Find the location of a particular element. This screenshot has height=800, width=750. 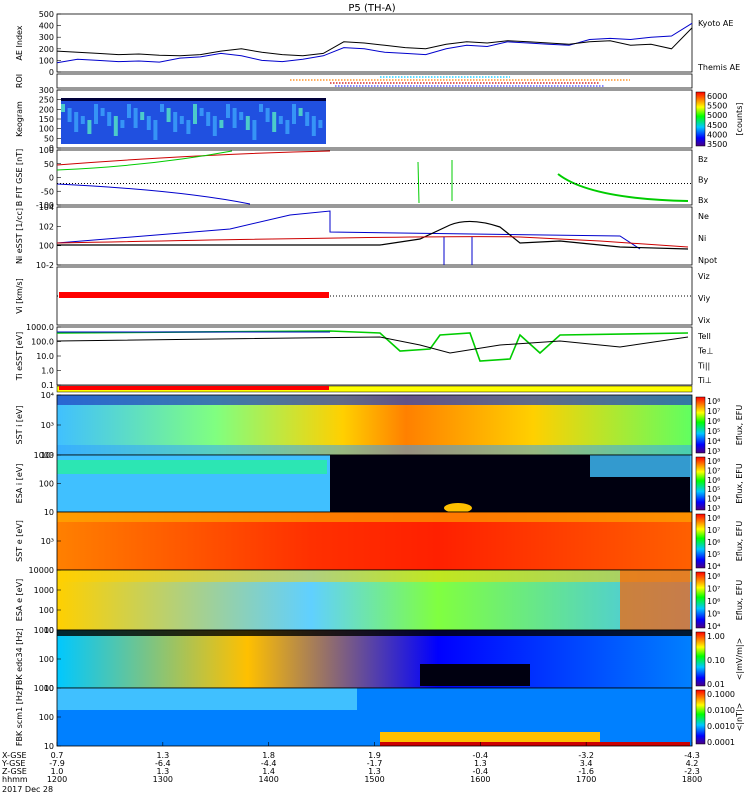

y-tick-label-ae: 200 is located at coordinates (46, 49).